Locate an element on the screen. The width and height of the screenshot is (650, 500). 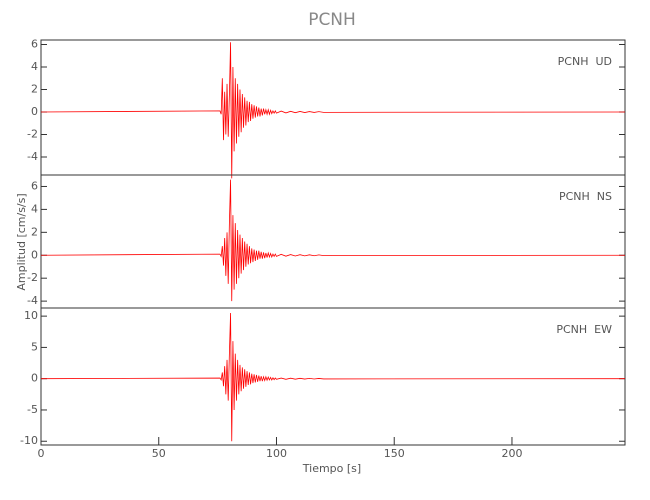
y-tick-label: -5 is located at coordinates (32, 409).